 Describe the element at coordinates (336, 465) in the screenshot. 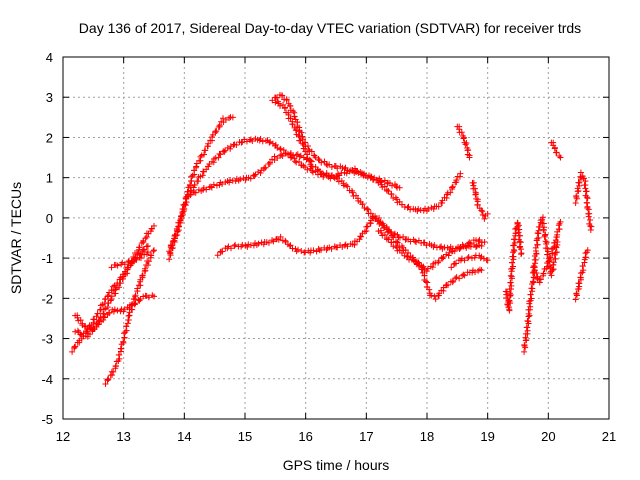

I see `x-axis-label: GPS time / hours` at that location.